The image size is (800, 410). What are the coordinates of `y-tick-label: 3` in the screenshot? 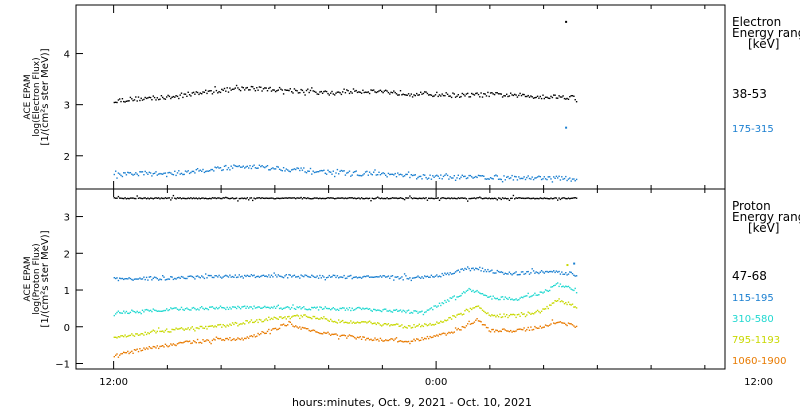 It's located at (67, 218).